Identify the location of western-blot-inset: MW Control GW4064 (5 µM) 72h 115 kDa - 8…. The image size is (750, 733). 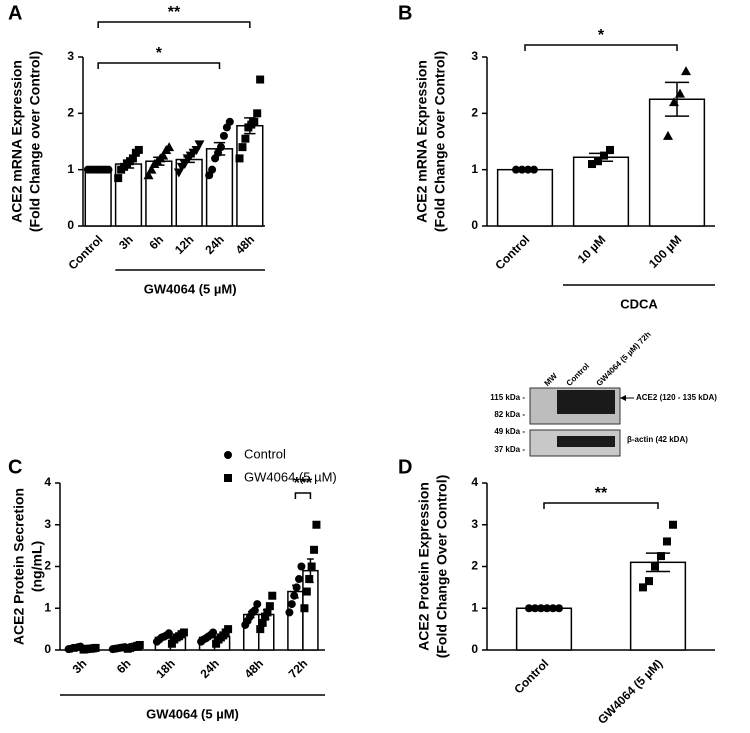
(603, 393).